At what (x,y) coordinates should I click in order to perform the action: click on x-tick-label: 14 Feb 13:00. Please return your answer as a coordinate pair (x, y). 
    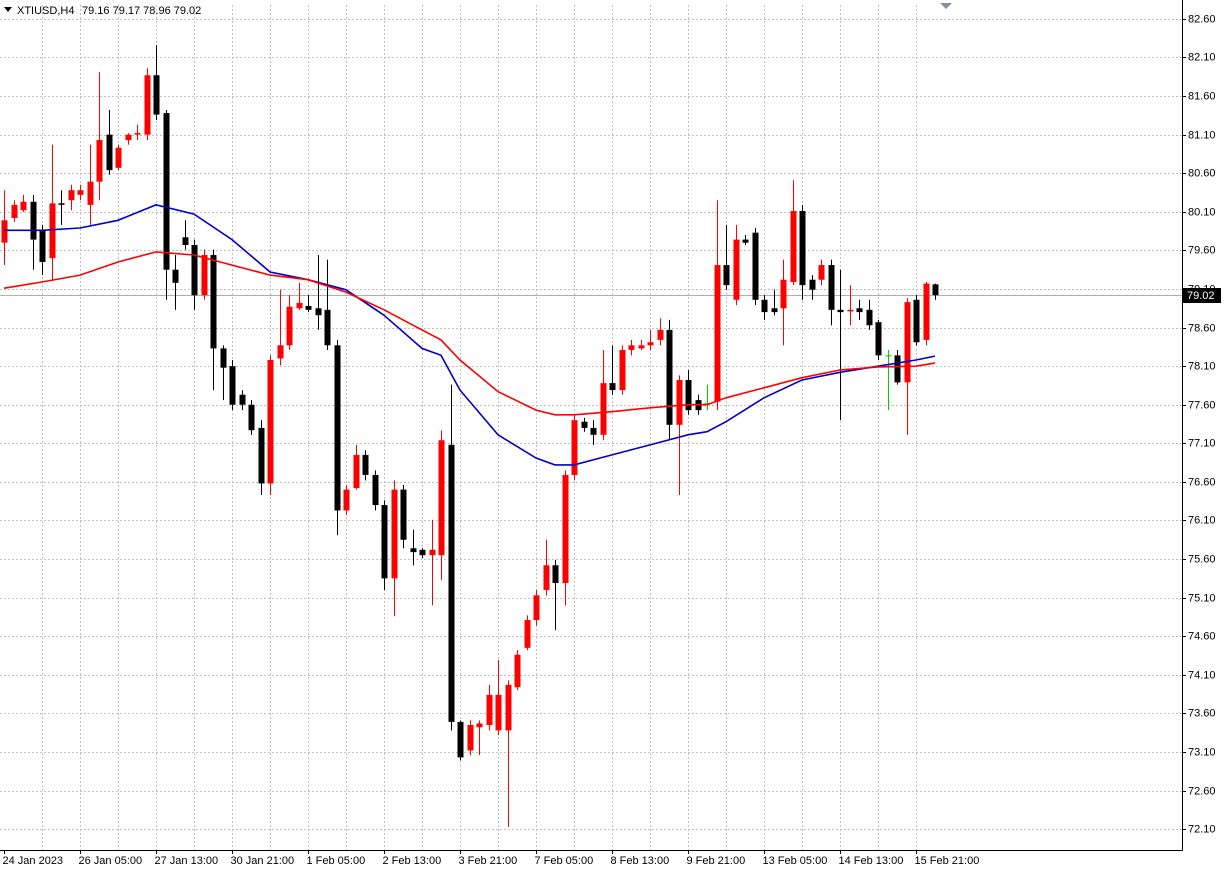
    Looking at the image, I should click on (871, 861).